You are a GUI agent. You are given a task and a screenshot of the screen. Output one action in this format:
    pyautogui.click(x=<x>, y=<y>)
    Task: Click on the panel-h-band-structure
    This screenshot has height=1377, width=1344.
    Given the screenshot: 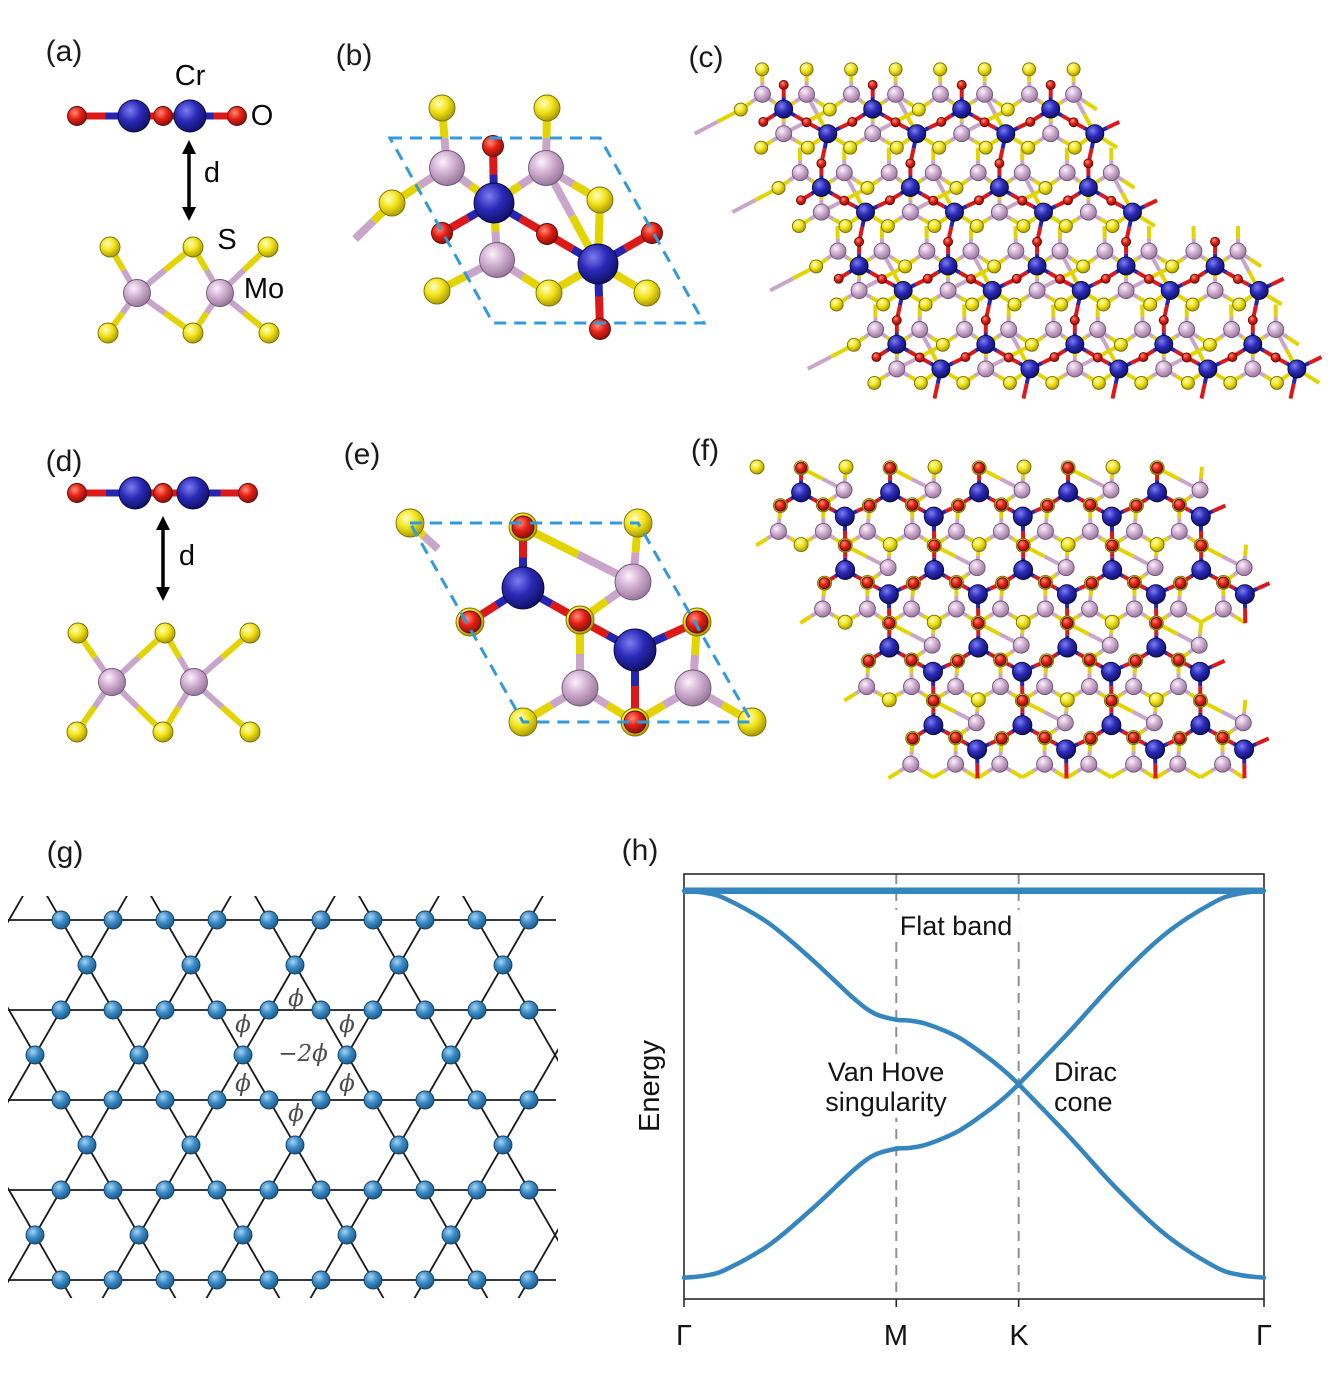 What is the action you would take?
    pyautogui.click(x=974, y=1090)
    